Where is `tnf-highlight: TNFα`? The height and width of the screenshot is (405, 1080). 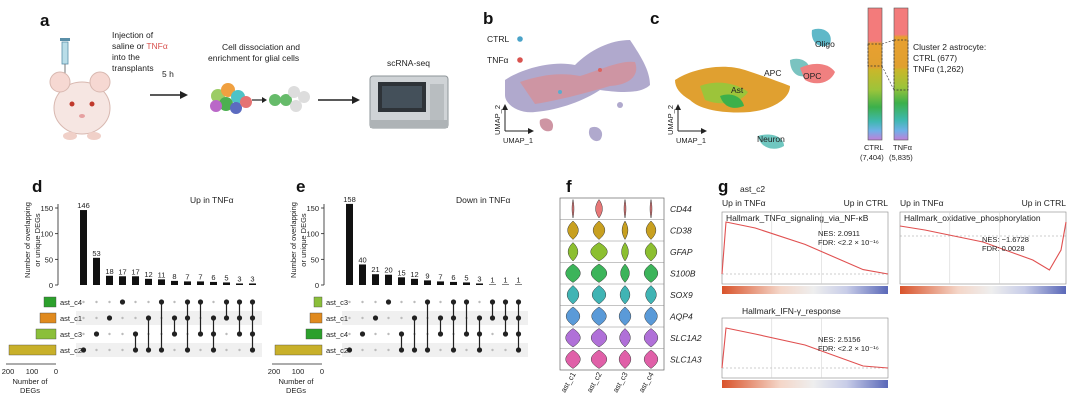
tnf-highlight: TNFα is located at coordinates (157, 46).